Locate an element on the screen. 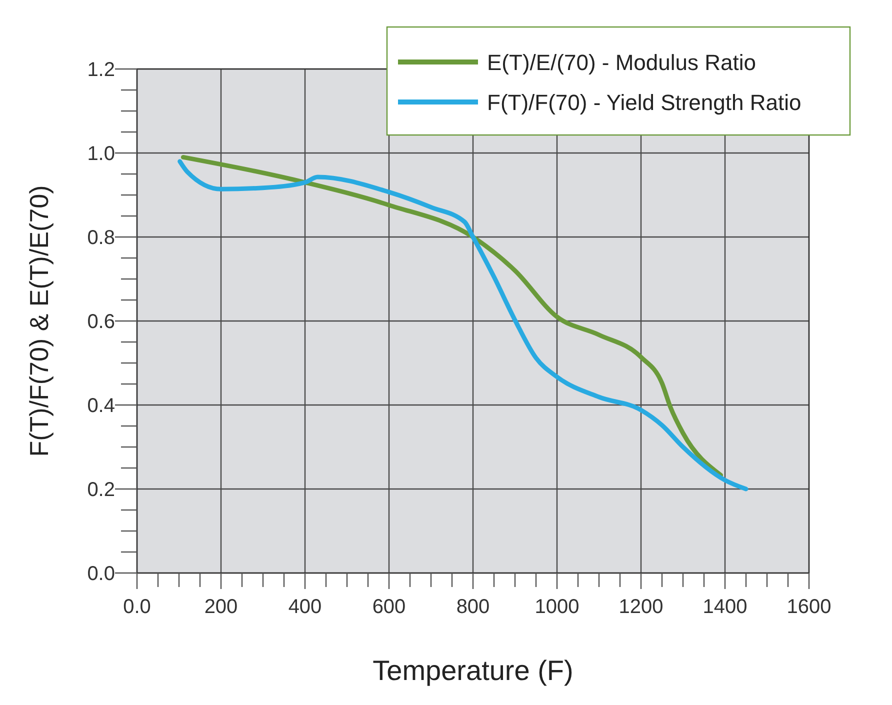  x-tick-label: 800 is located at coordinates (473, 607).